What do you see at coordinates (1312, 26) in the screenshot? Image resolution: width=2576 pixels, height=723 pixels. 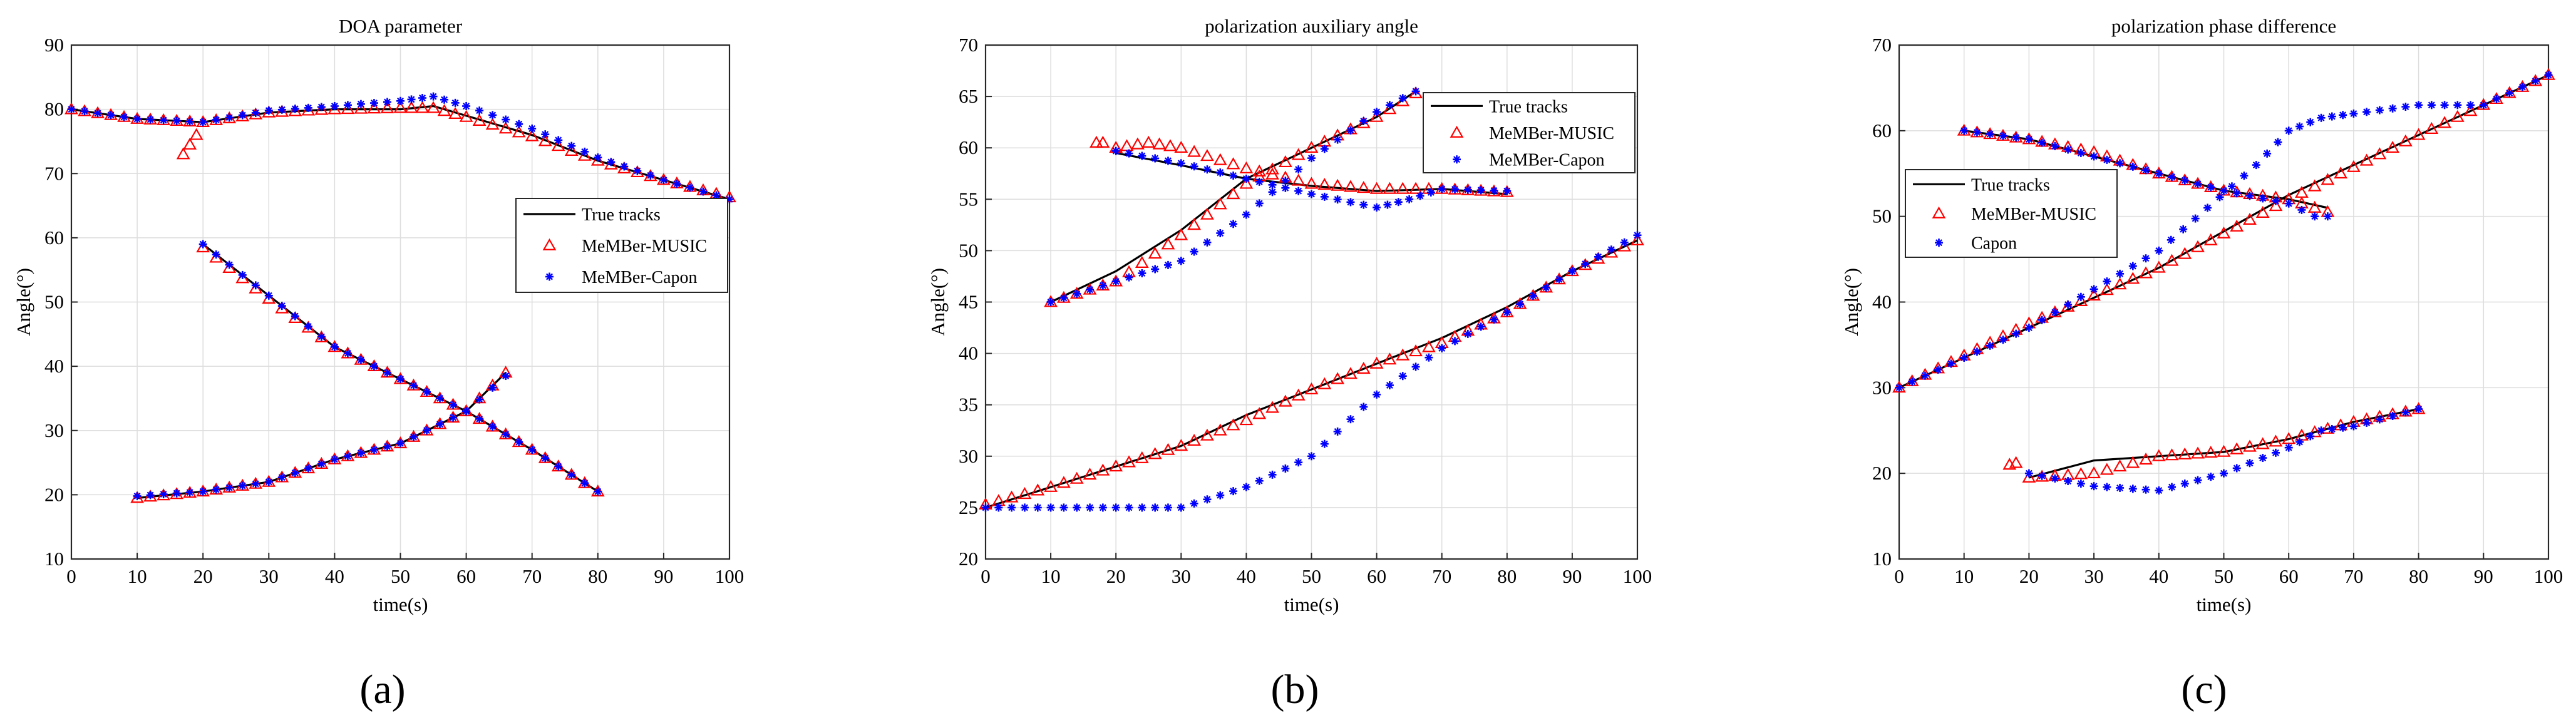 I see `chart-title: polarization auxiliary angle` at bounding box center [1312, 26].